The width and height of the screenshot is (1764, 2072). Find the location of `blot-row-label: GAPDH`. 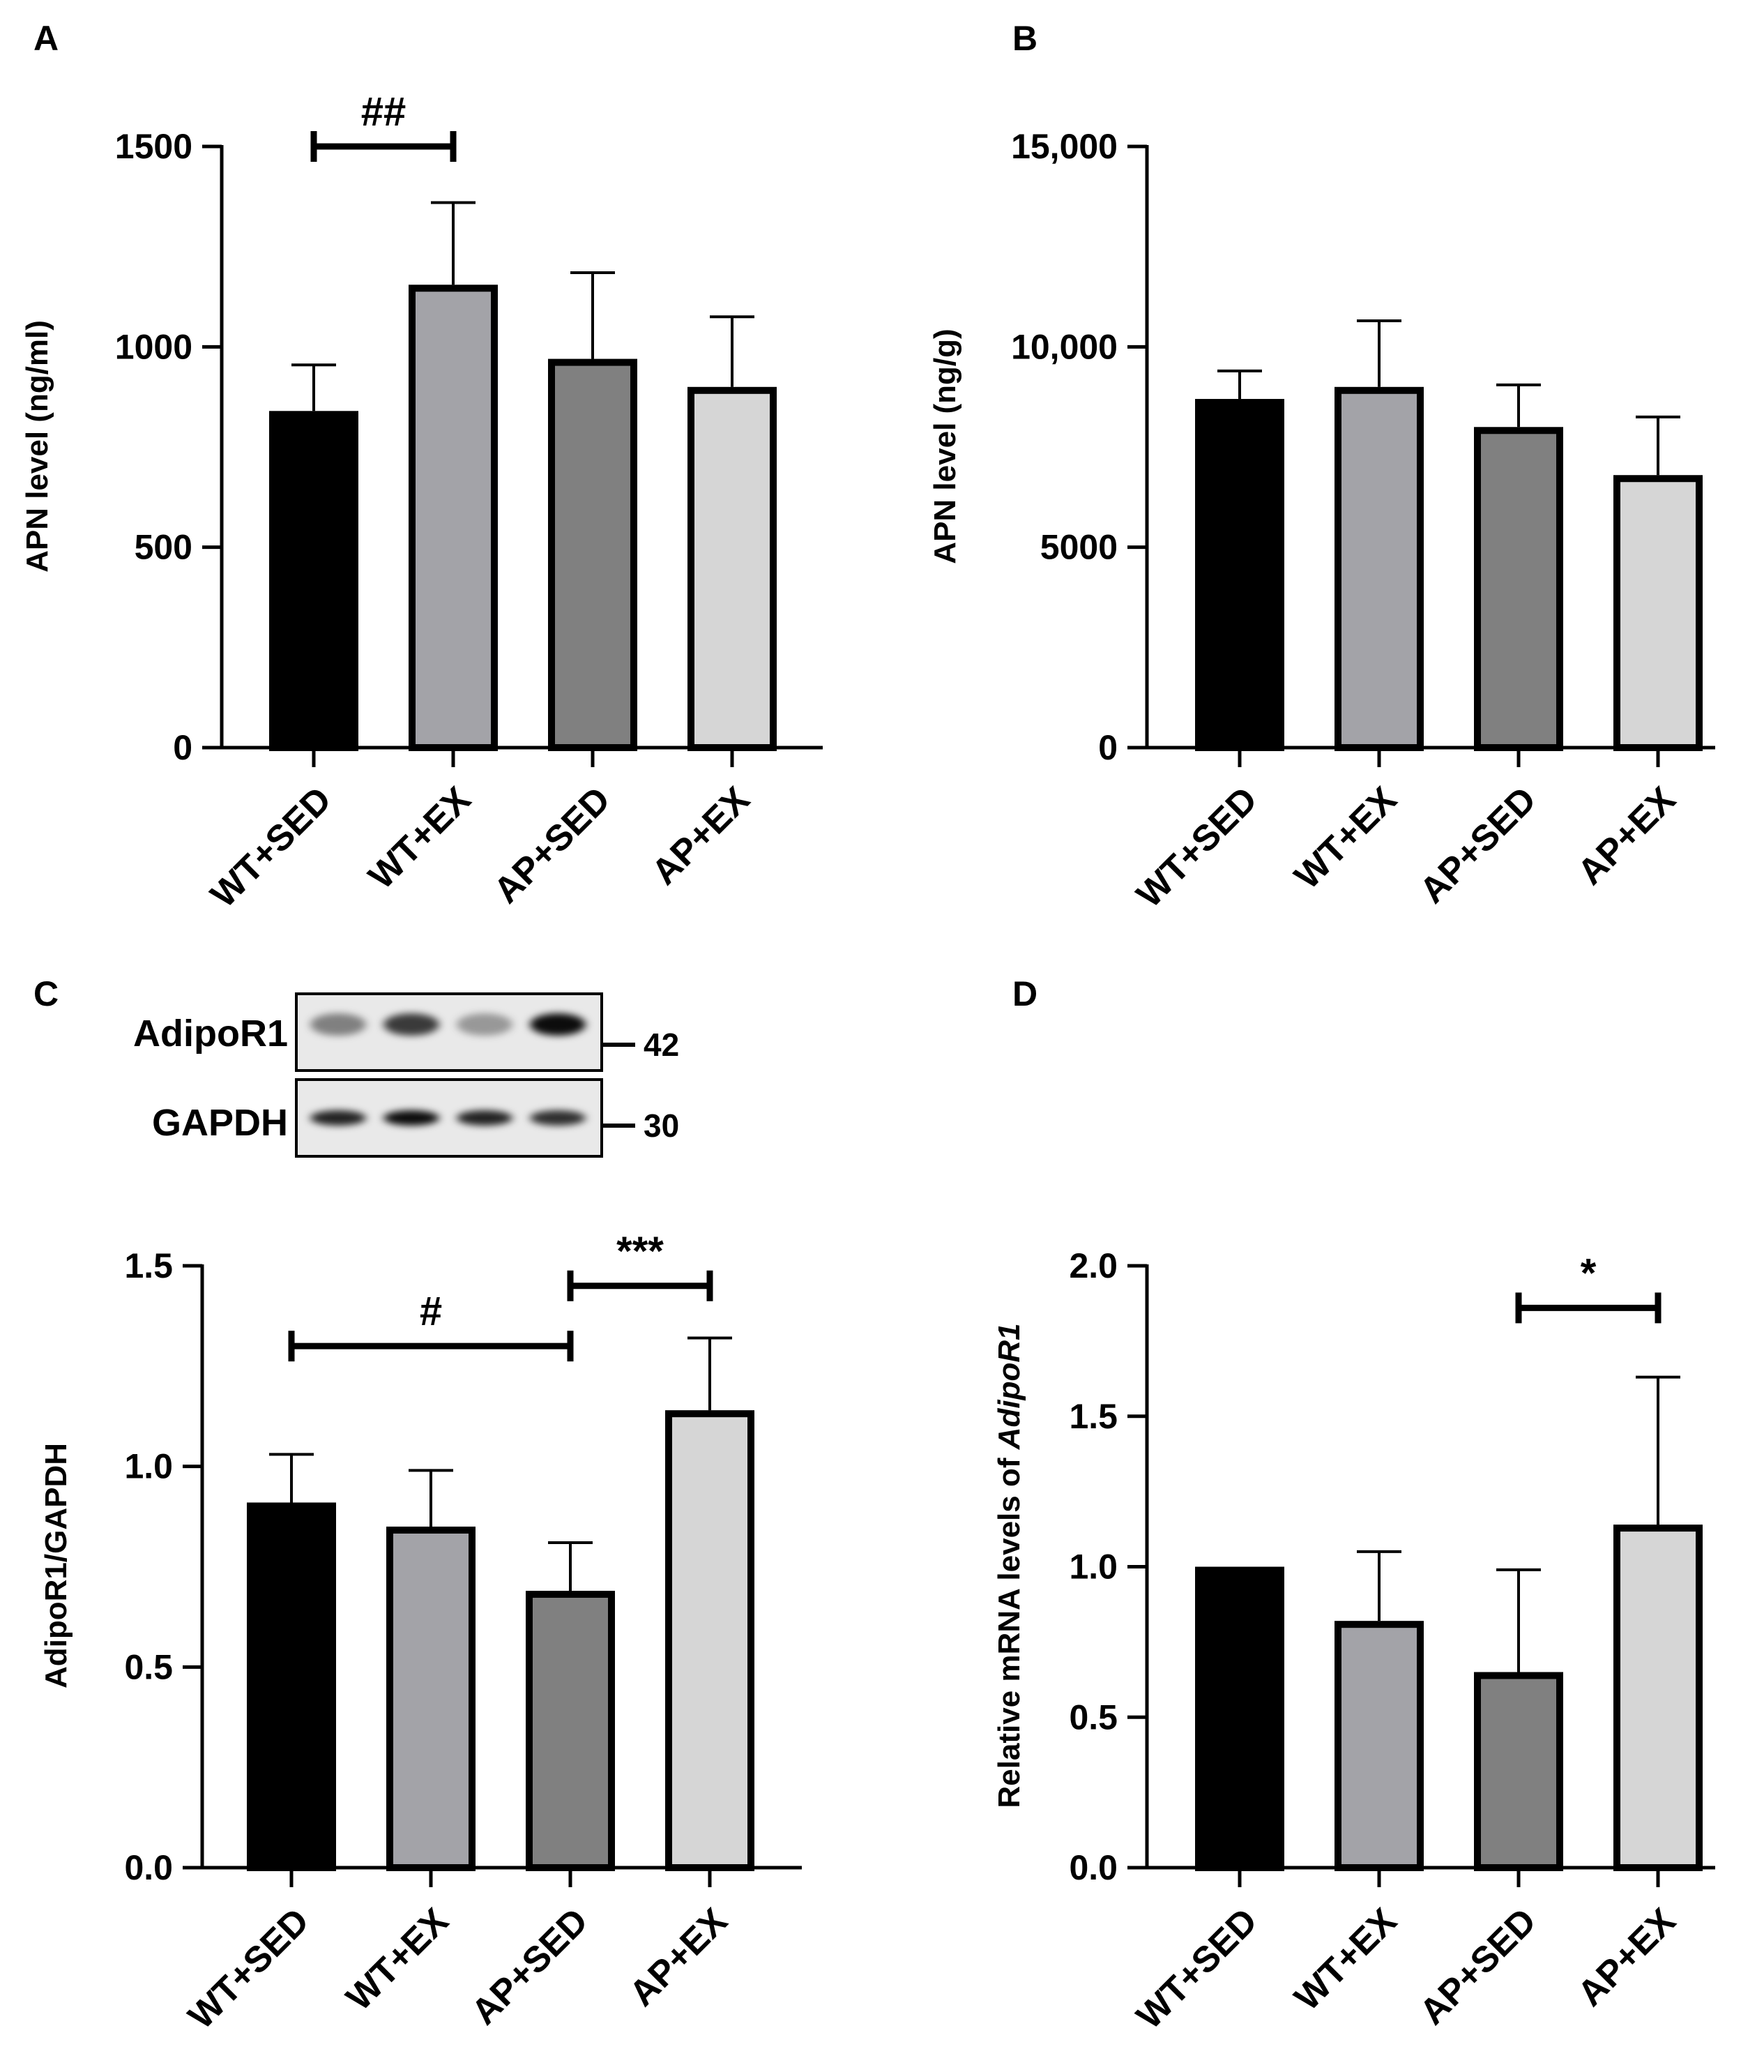

blot-row-label: GAPDH is located at coordinates (220, 1123).